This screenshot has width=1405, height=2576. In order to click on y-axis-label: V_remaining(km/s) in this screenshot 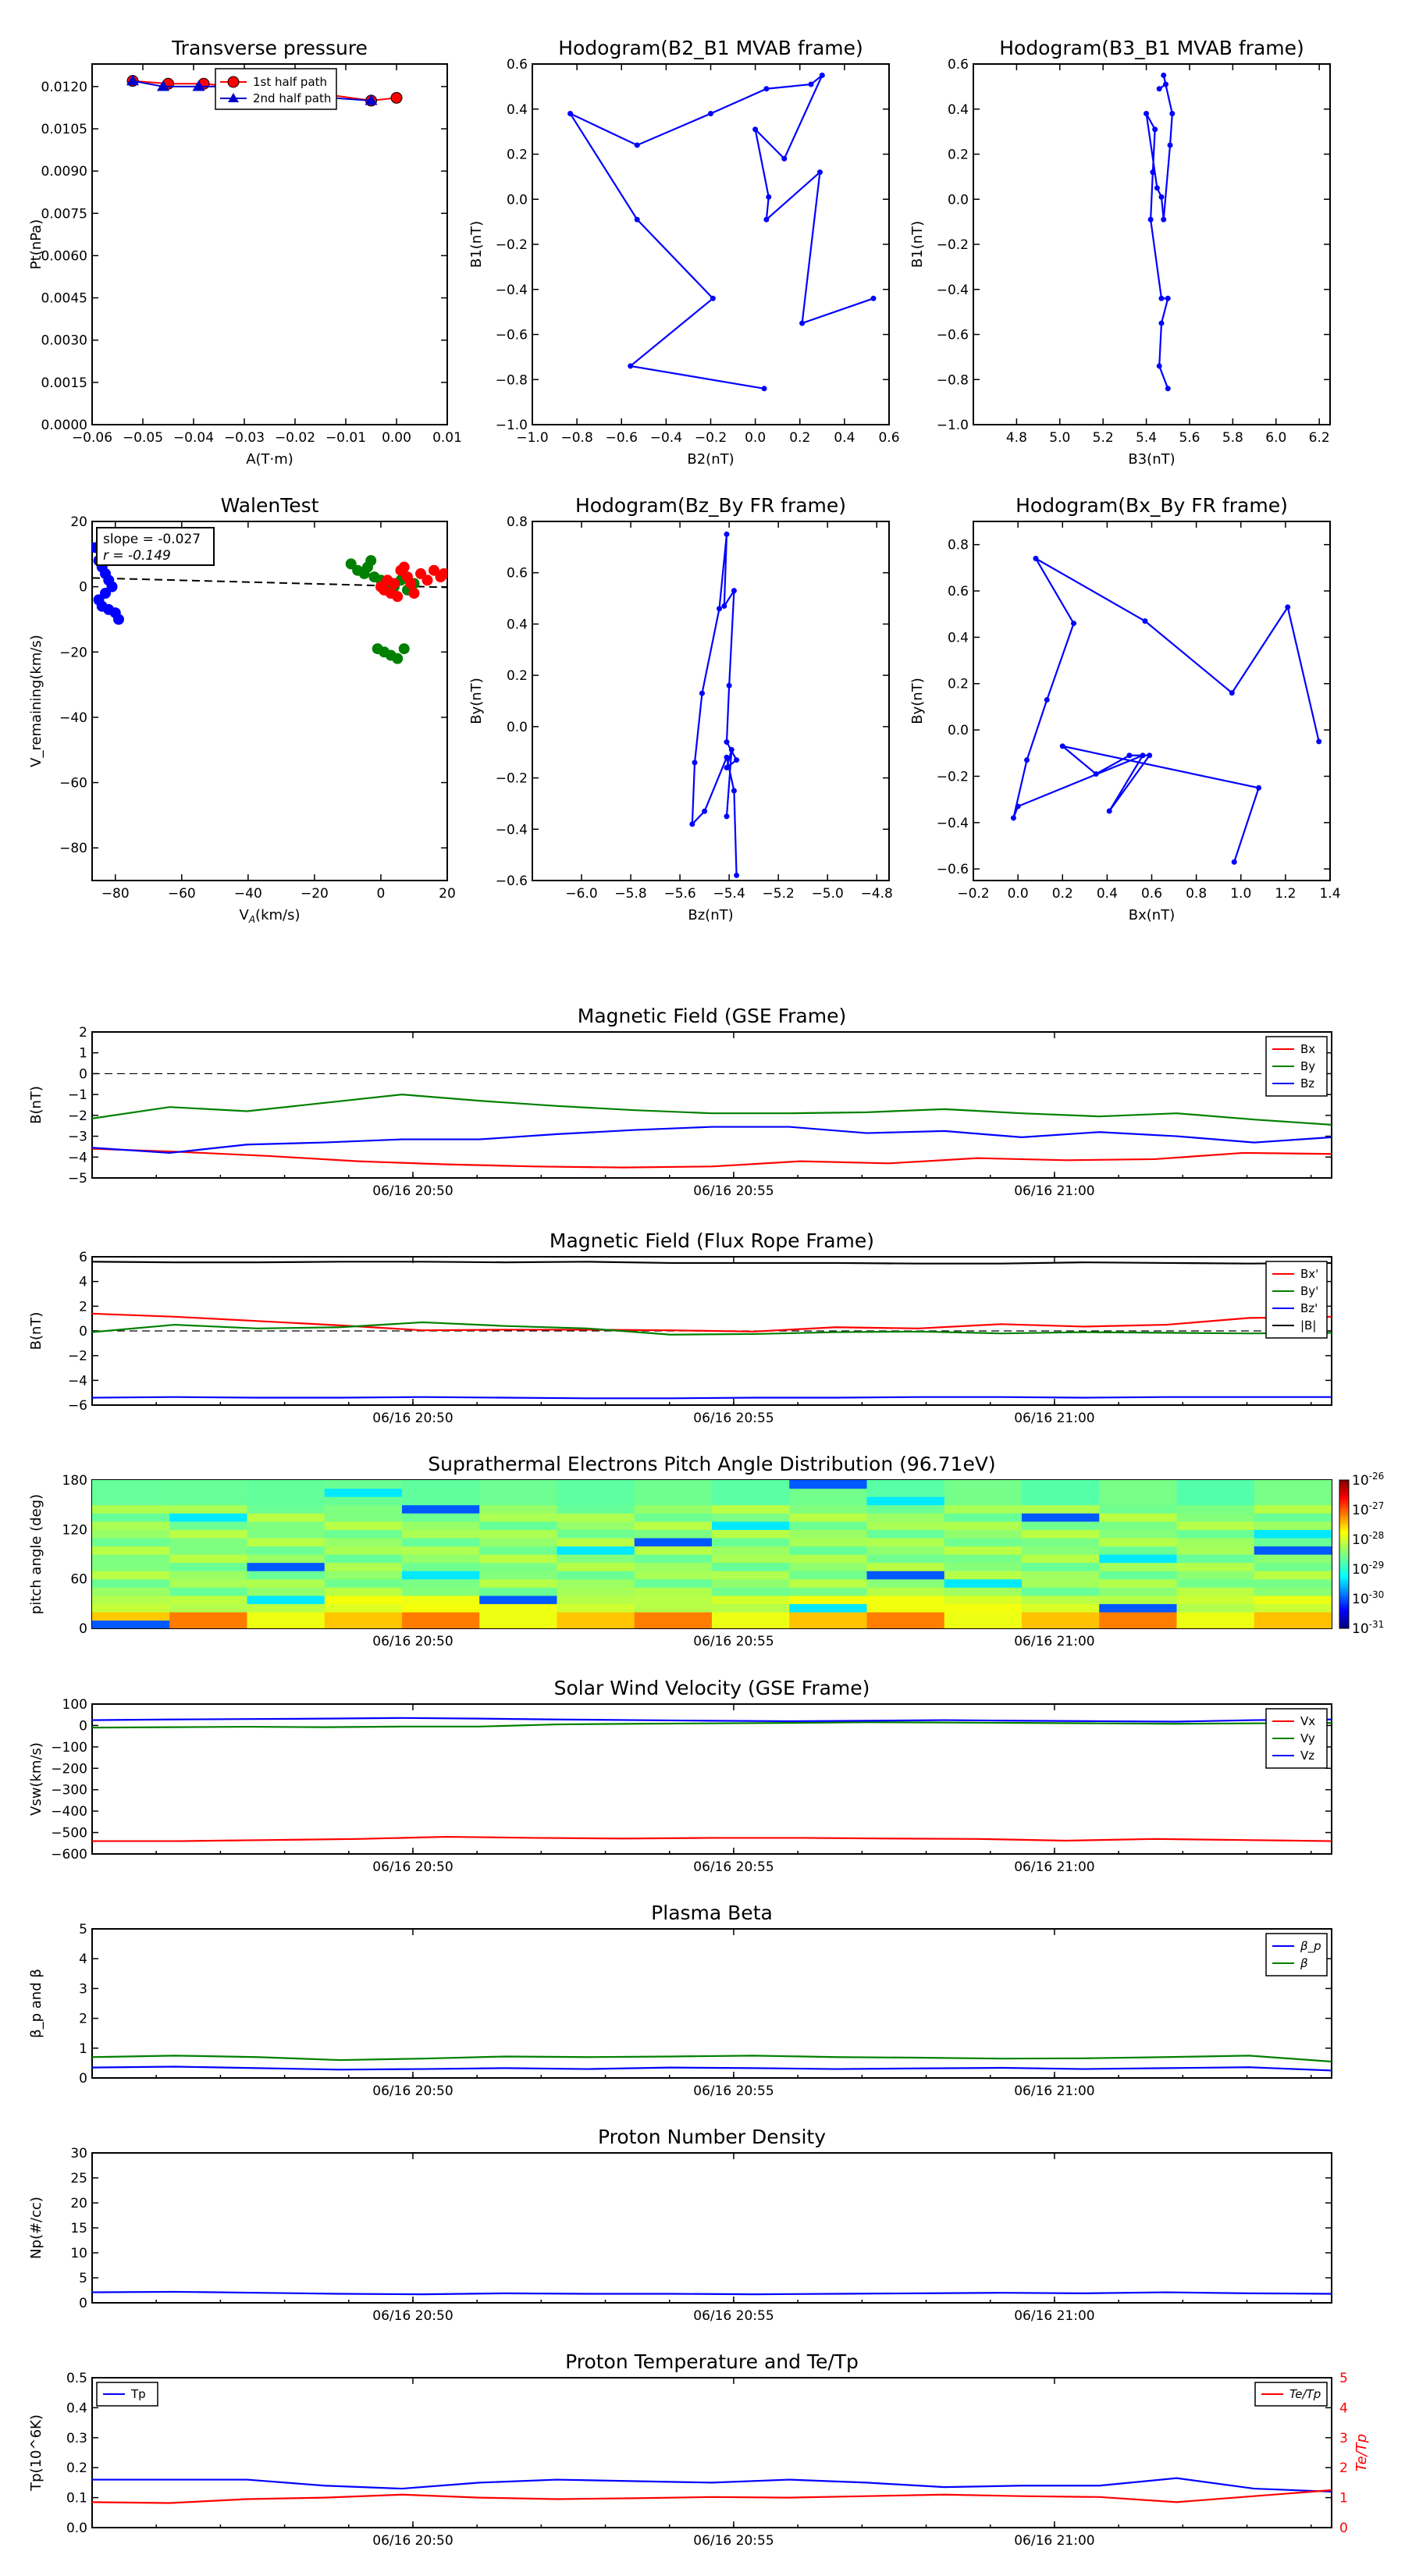, I will do `click(36, 701)`.